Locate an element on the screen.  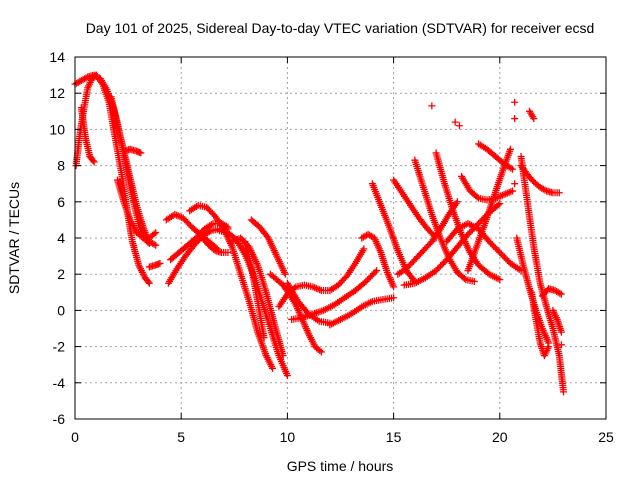
y-tick-label: 12 is located at coordinates (57, 93).